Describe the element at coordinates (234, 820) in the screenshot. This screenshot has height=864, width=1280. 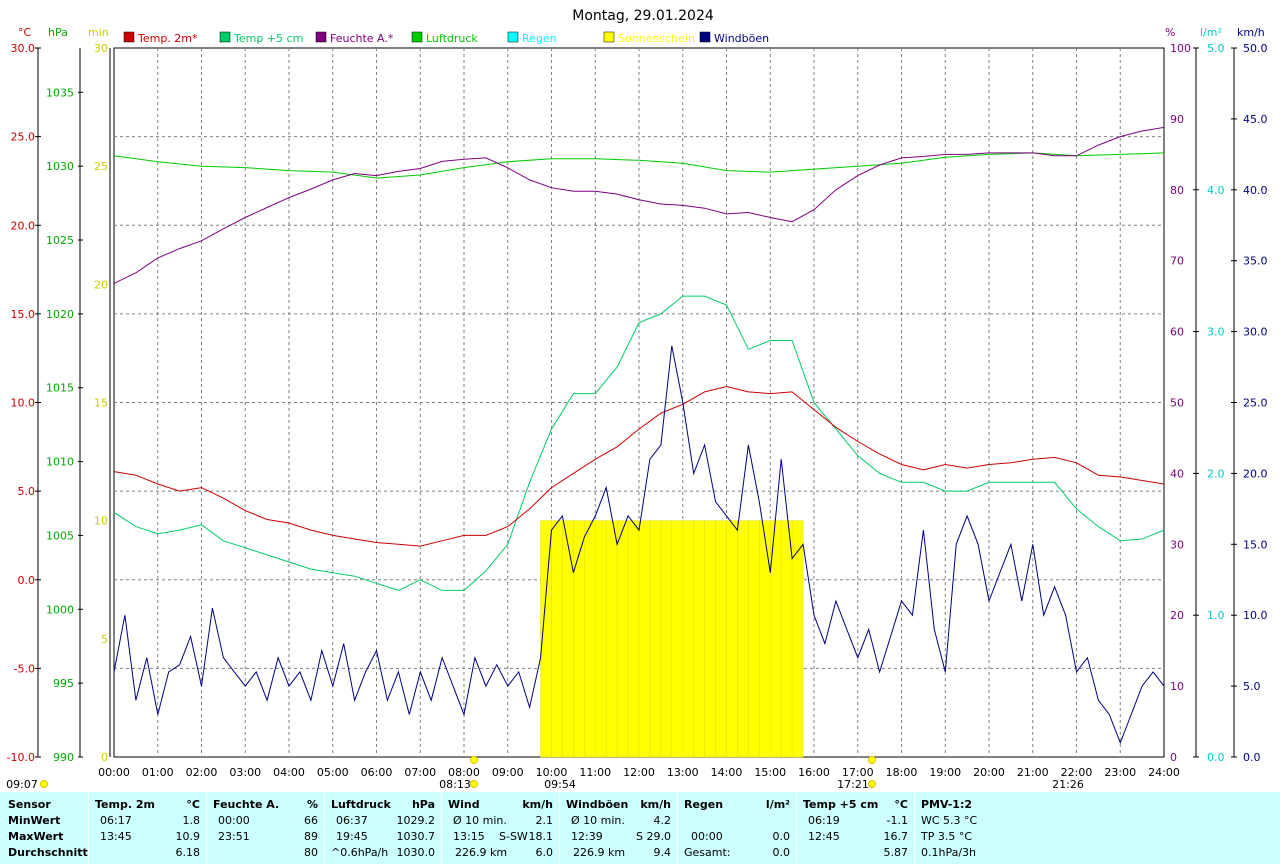
I see `humidity-min-time: 00:00` at that location.